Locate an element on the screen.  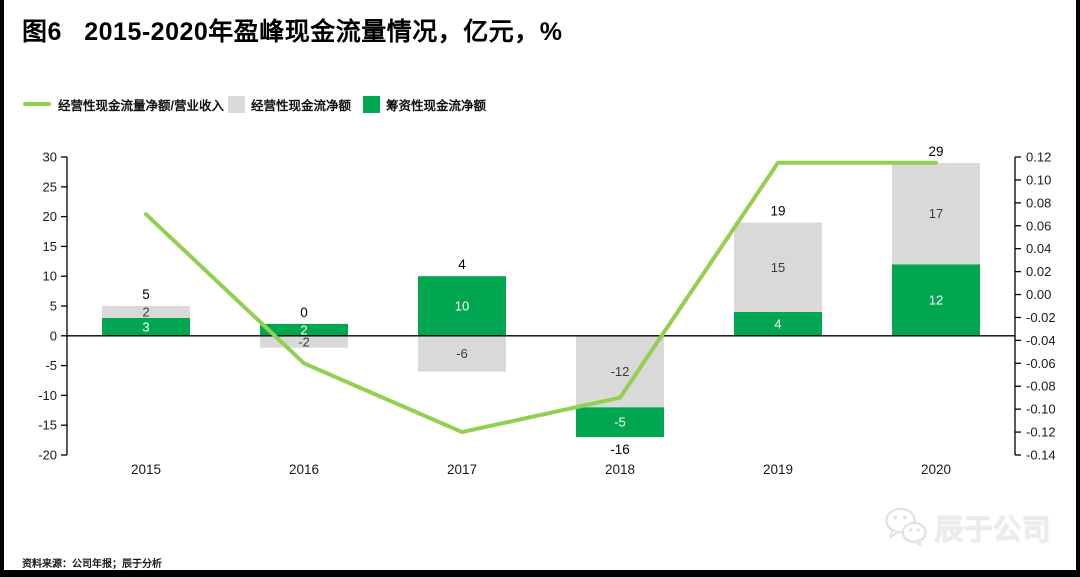
legend-item-operating: 经营性现金流净额 is located at coordinates (289, 104).